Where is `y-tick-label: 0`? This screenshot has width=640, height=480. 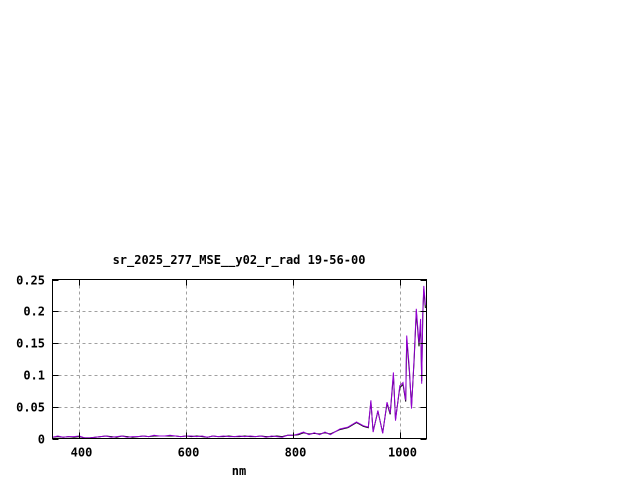
y-tick-label: 0 is located at coordinates (41, 440).